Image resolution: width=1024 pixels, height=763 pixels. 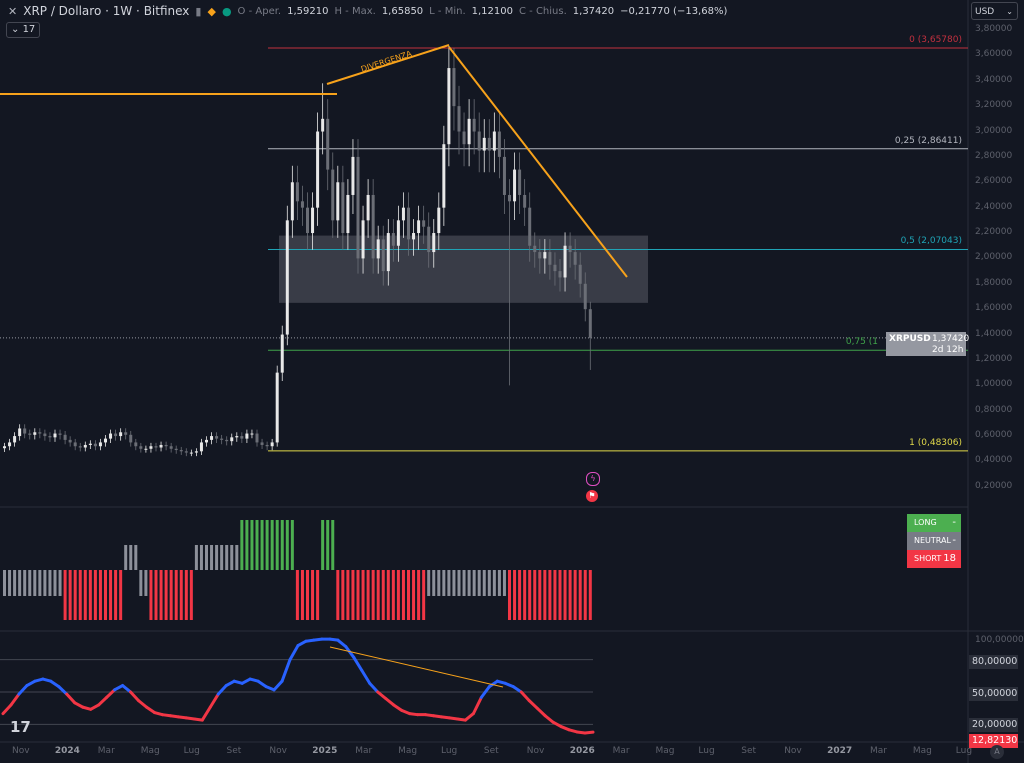 I want to click on high-label: H - Max., so click(x=355, y=11).